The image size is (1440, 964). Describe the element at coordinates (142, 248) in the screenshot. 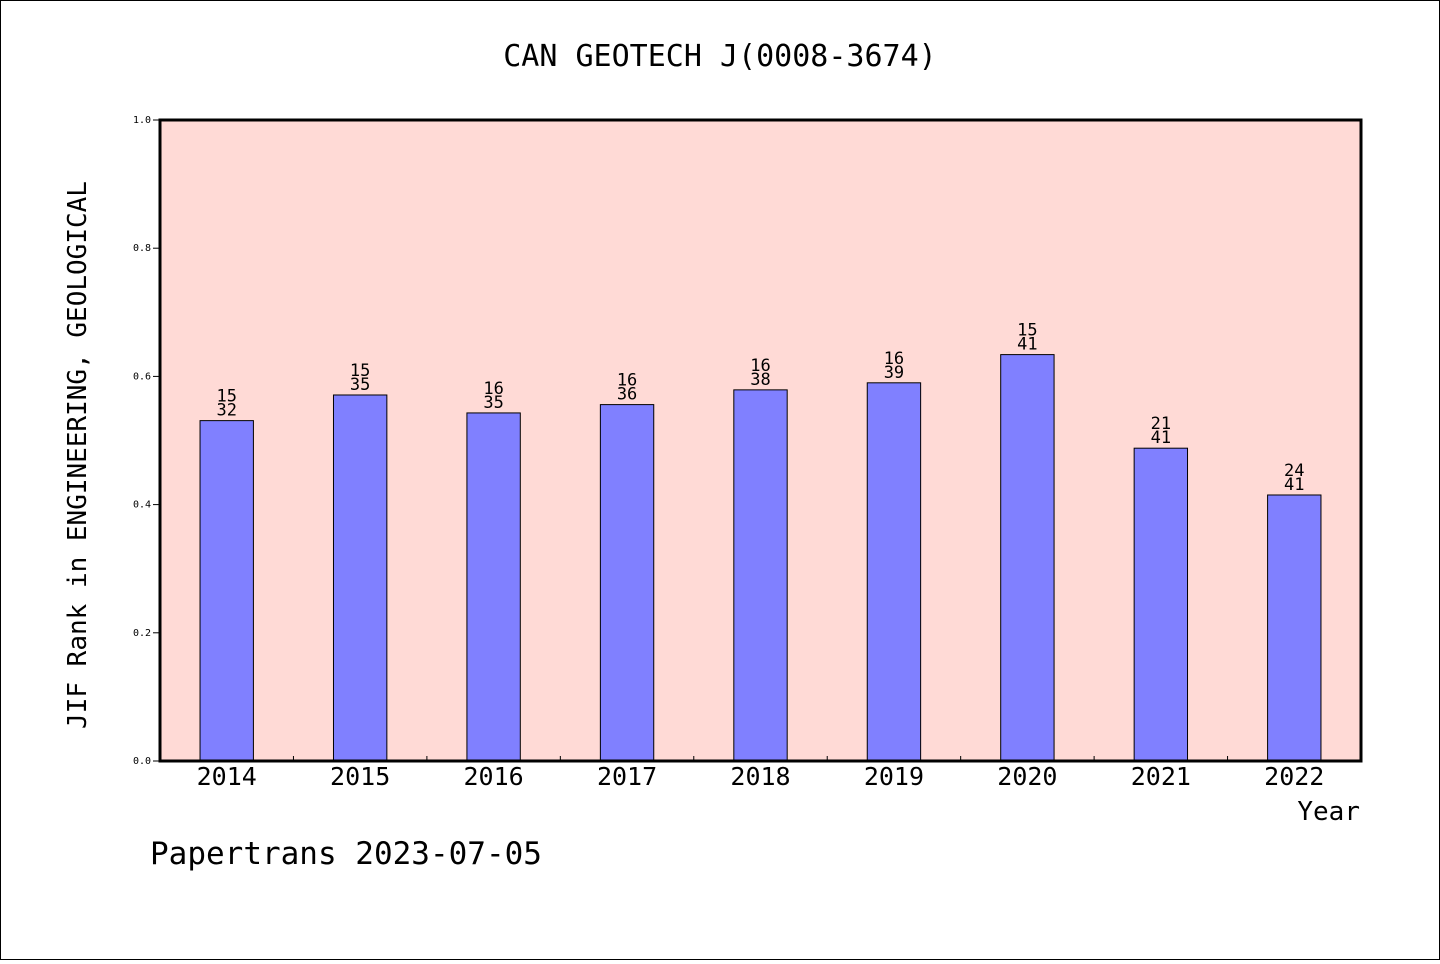

I see `y-tick-label: 0.8` at that location.